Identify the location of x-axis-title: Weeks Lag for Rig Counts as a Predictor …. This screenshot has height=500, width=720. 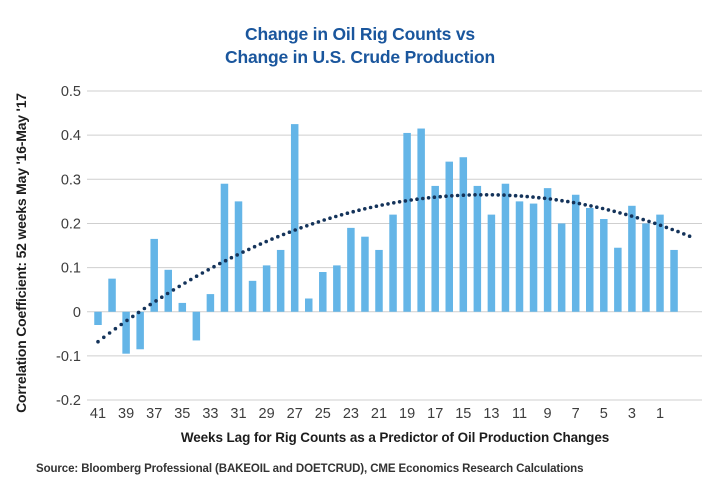
(395, 437).